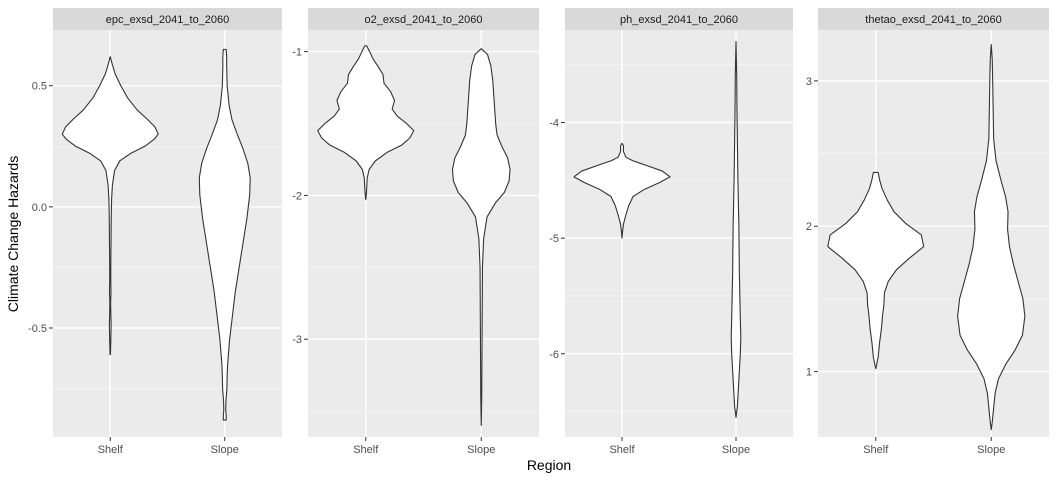  What do you see at coordinates (554, 124) in the screenshot?
I see `y-tick-label: -4` at bounding box center [554, 124].